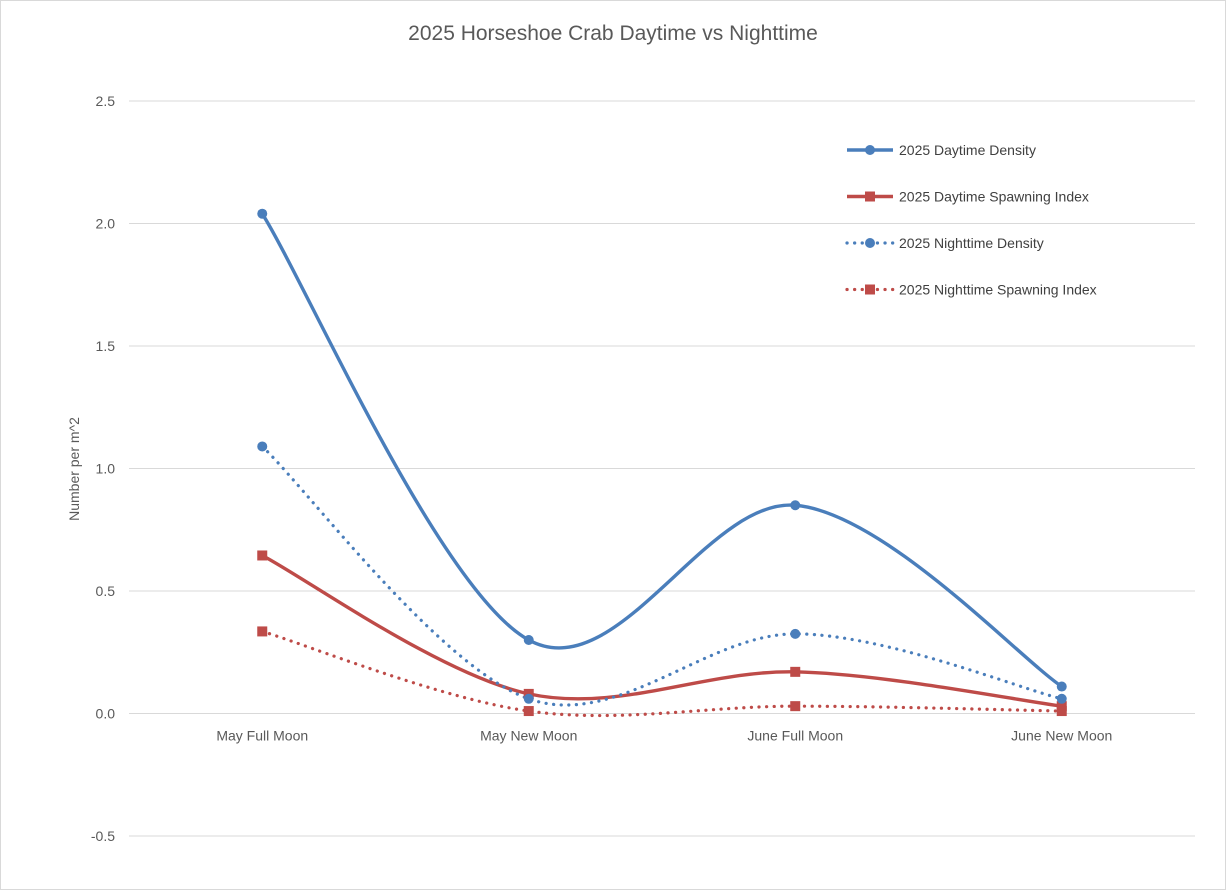  What do you see at coordinates (74, 469) in the screenshot?
I see `y-axis-title: Number per m^2` at bounding box center [74, 469].